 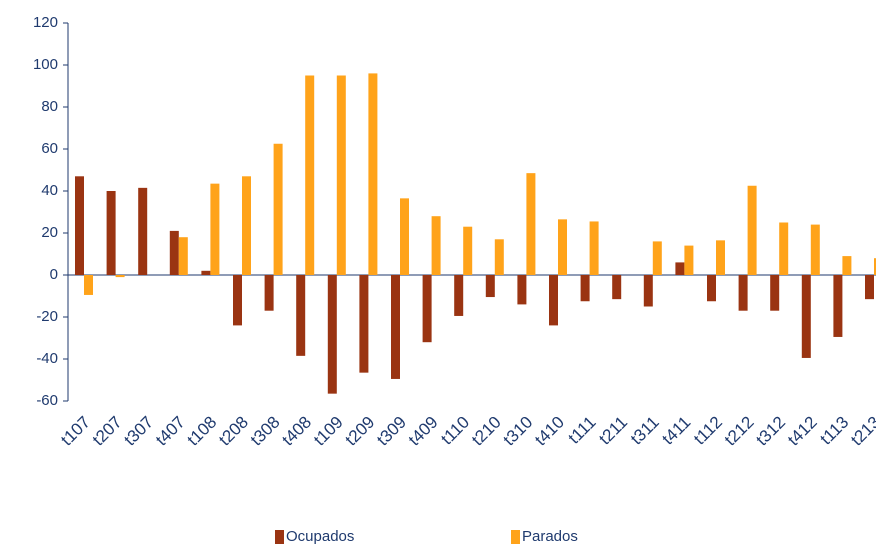 What do you see at coordinates (802, 431) in the screenshot?
I see `x-tick-label: t412` at bounding box center [802, 431].